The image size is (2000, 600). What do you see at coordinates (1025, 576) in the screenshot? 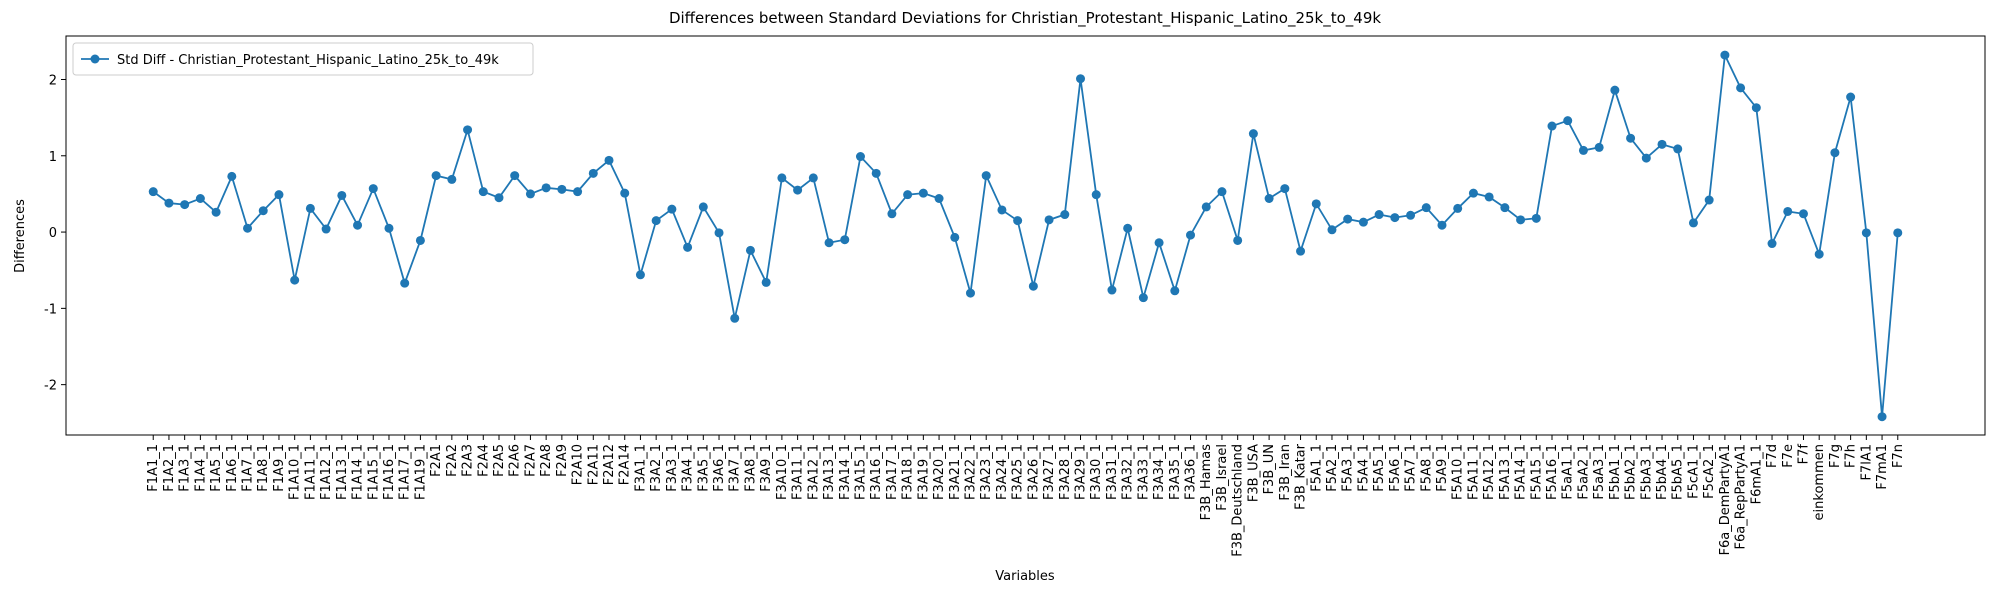
I see `x-axis-label: Variables` at bounding box center [1025, 576].